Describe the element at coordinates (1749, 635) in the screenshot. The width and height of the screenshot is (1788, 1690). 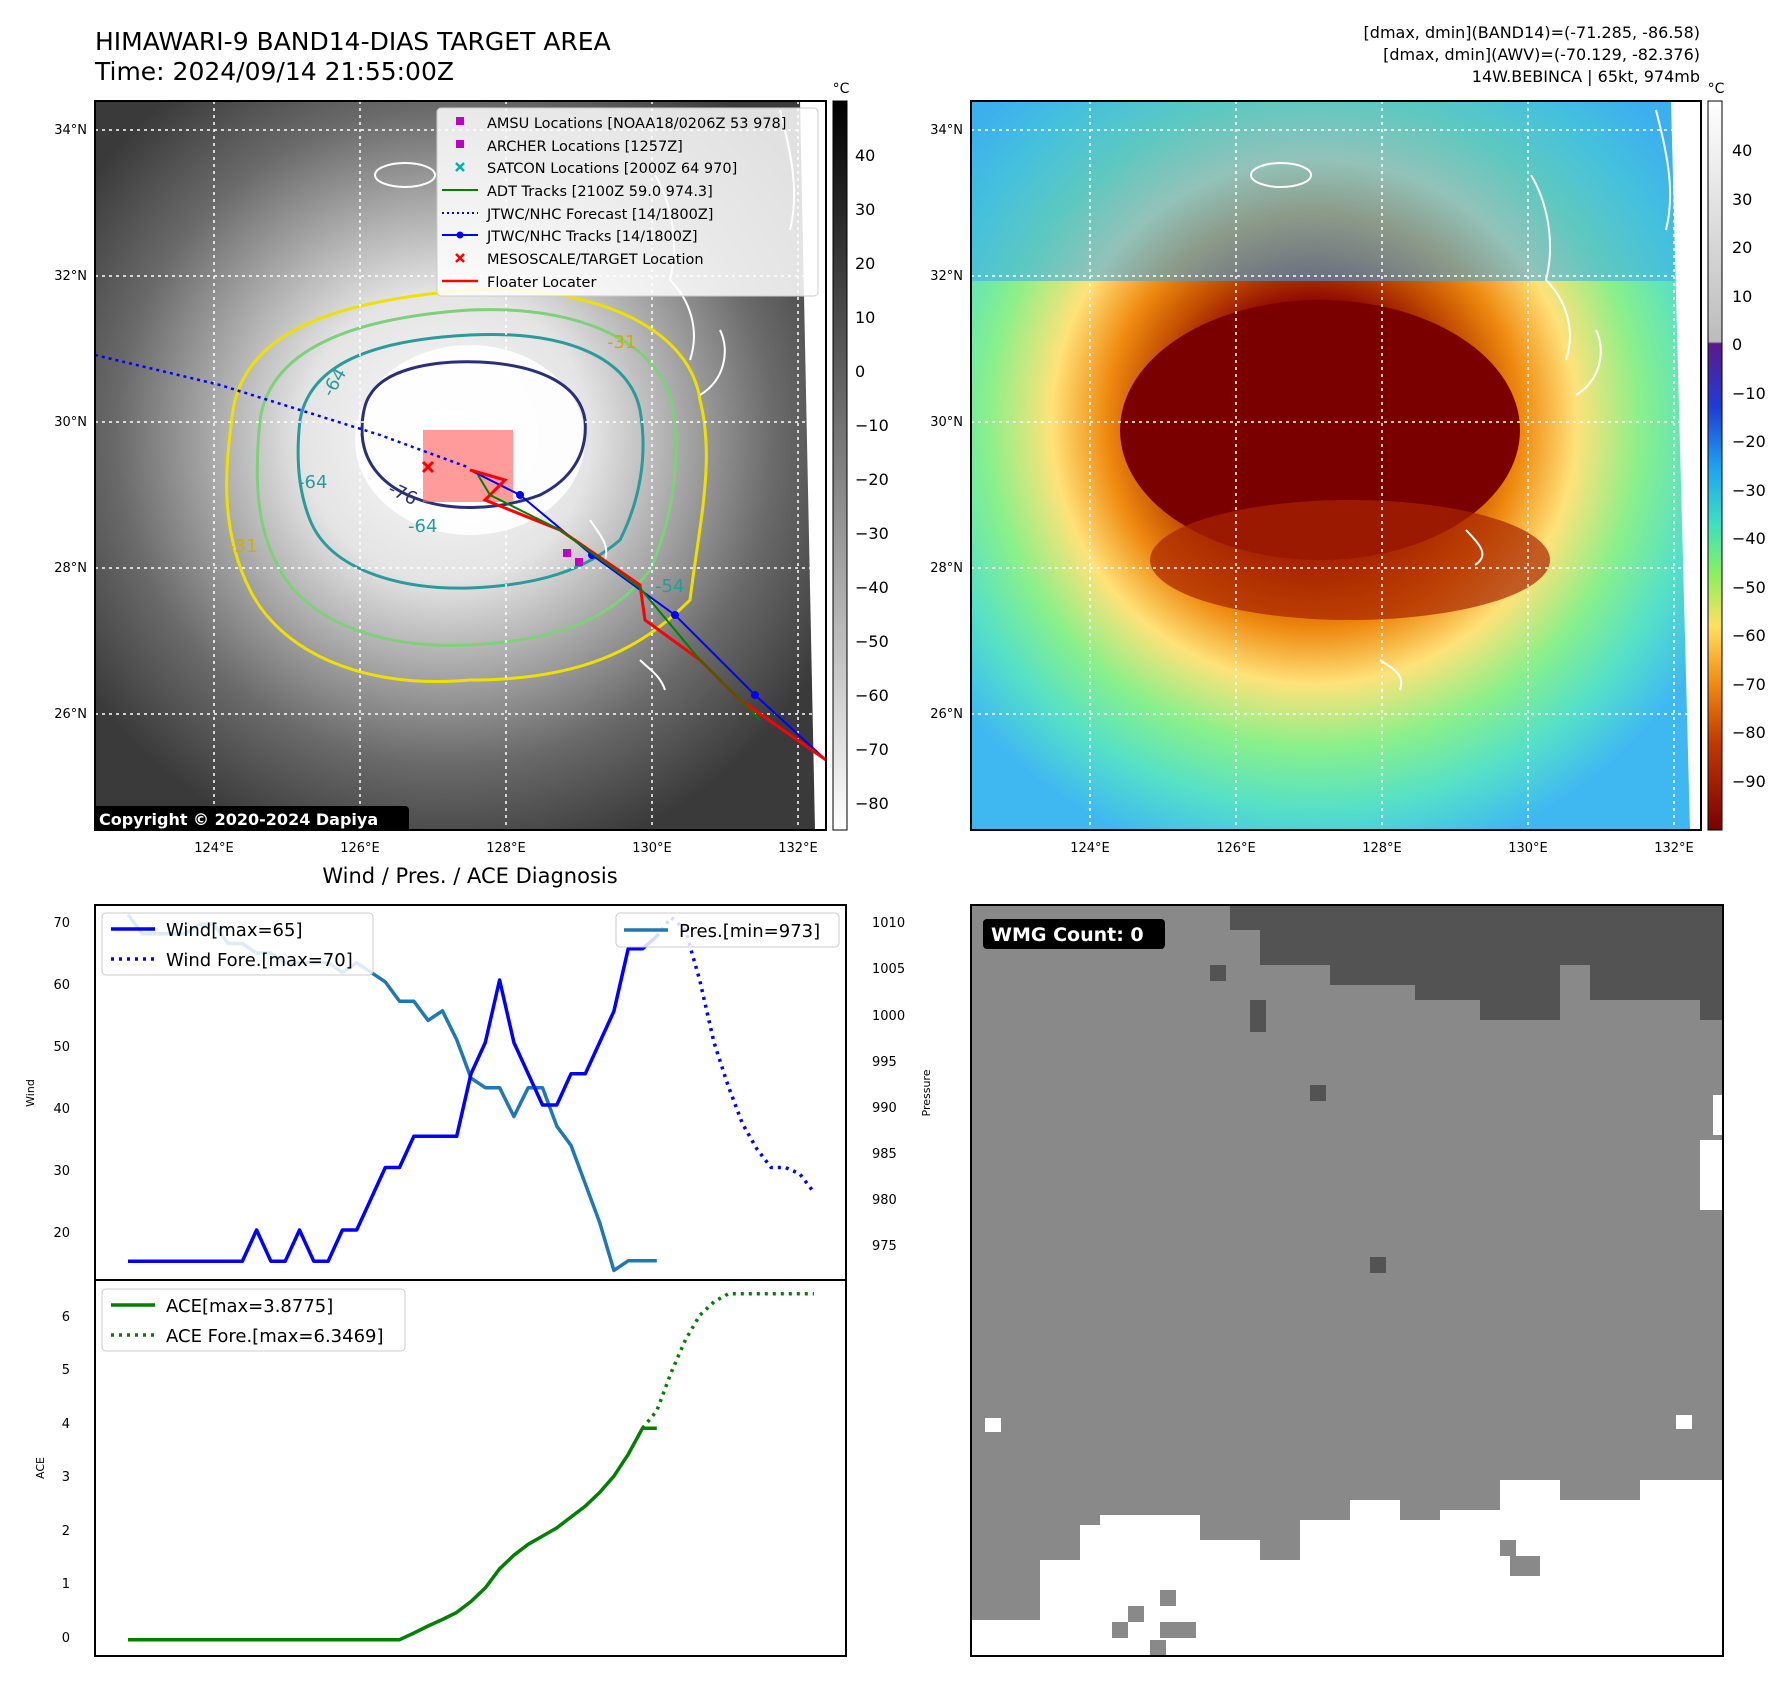
I see `color-cb-tick: −60` at that location.